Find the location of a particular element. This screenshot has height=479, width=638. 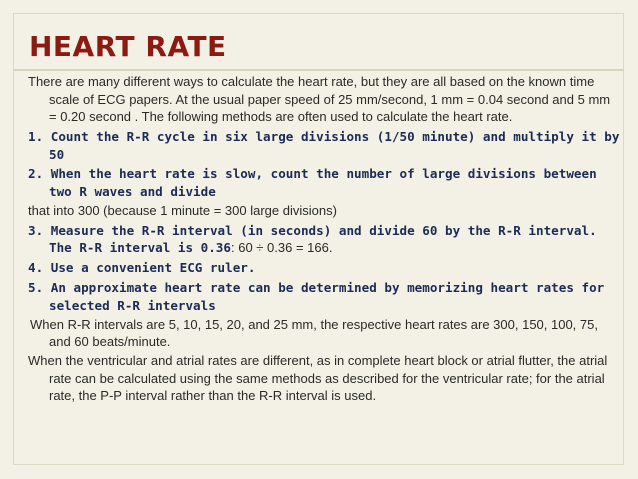

title-divider is located at coordinates (318, 70).